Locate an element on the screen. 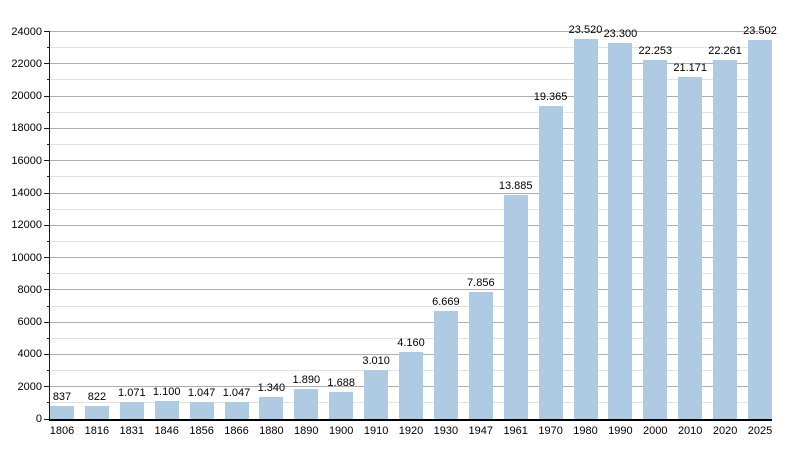 This screenshot has width=800, height=450. bar-value-label: 21.171 is located at coordinates (690, 68).